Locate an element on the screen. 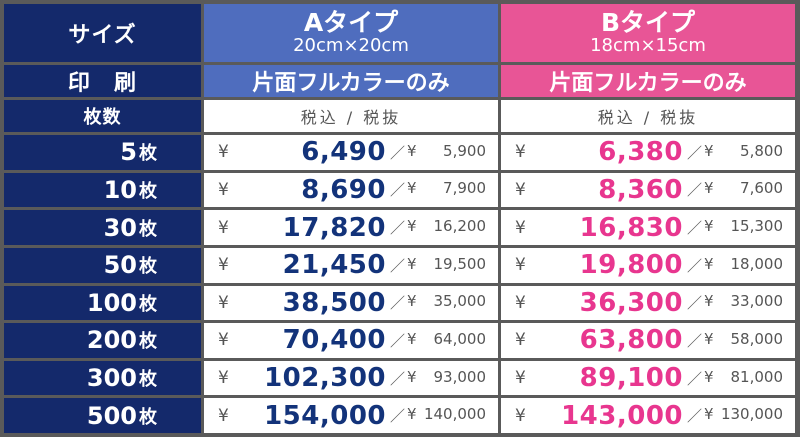  type-b-price-excl: ／ ¥18,000 is located at coordinates (733, 265).